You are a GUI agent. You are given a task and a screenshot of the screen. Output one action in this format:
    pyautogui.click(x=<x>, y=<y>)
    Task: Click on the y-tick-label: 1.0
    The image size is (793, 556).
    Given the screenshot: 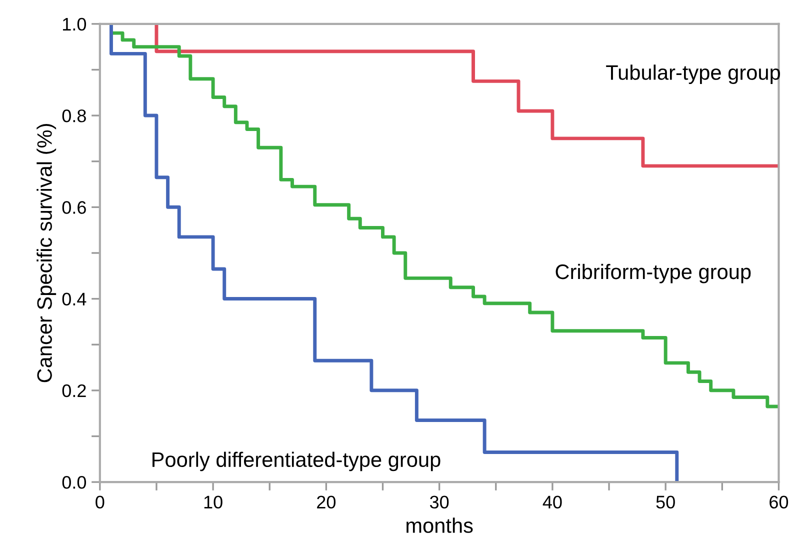 What is the action you would take?
    pyautogui.click(x=74, y=24)
    